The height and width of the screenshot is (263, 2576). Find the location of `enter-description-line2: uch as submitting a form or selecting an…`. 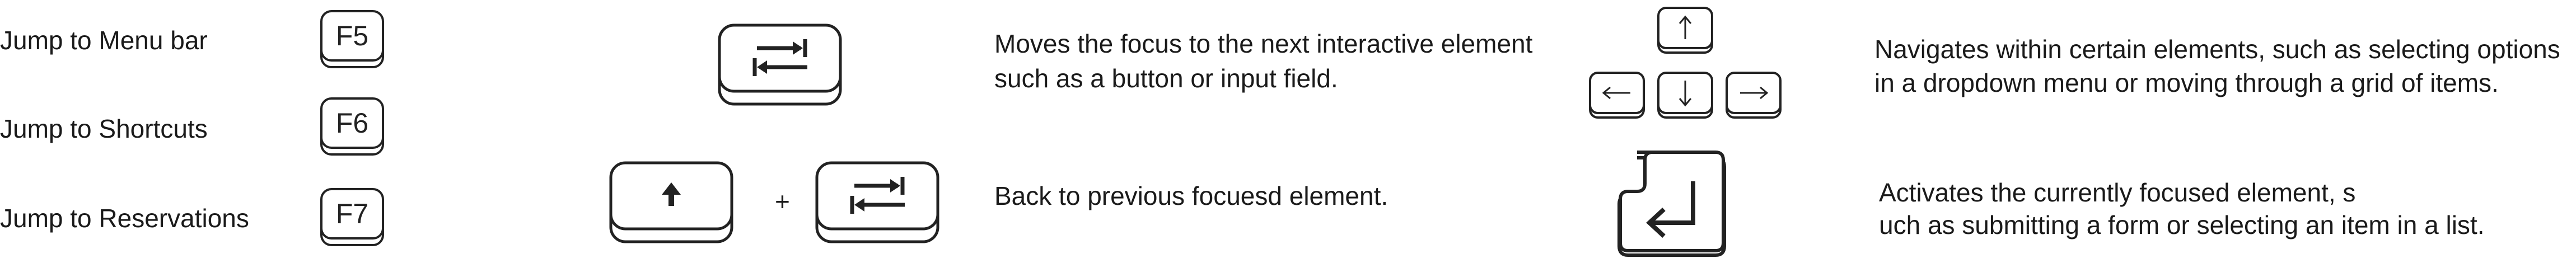

enter-description-line2: uch as submitting a form or selecting an… is located at coordinates (2182, 224).